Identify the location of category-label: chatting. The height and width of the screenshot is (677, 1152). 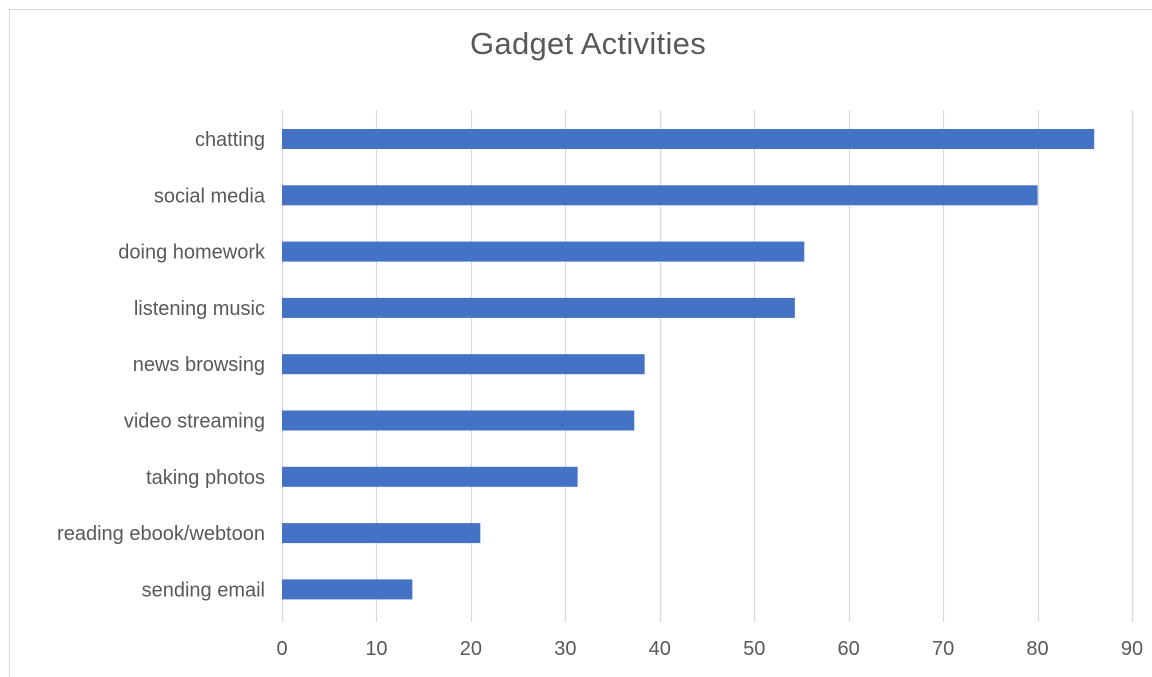
(230, 140).